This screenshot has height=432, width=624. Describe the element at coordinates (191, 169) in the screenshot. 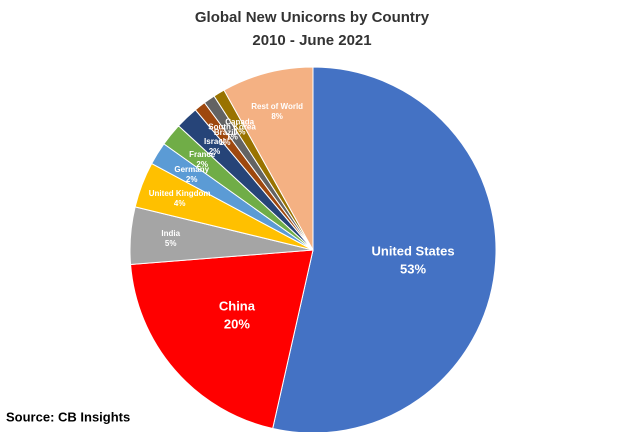

I see `category-label: Germany` at that location.